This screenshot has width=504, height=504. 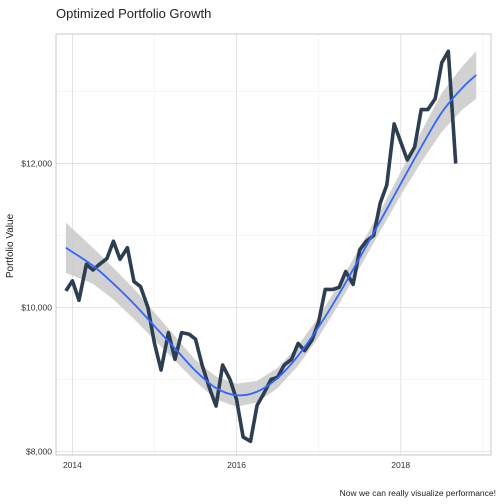 I want to click on chart-title: Optimized Portfolio Growth, so click(x=133, y=13).